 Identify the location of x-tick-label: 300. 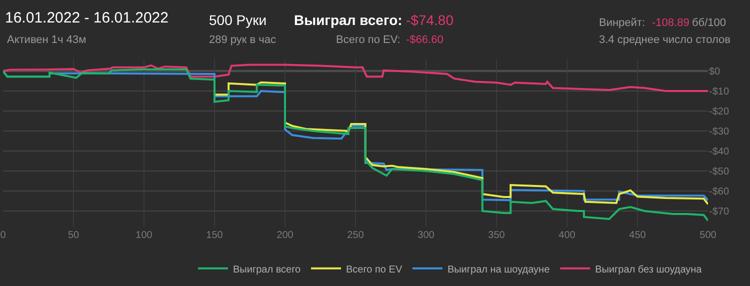
(426, 235).